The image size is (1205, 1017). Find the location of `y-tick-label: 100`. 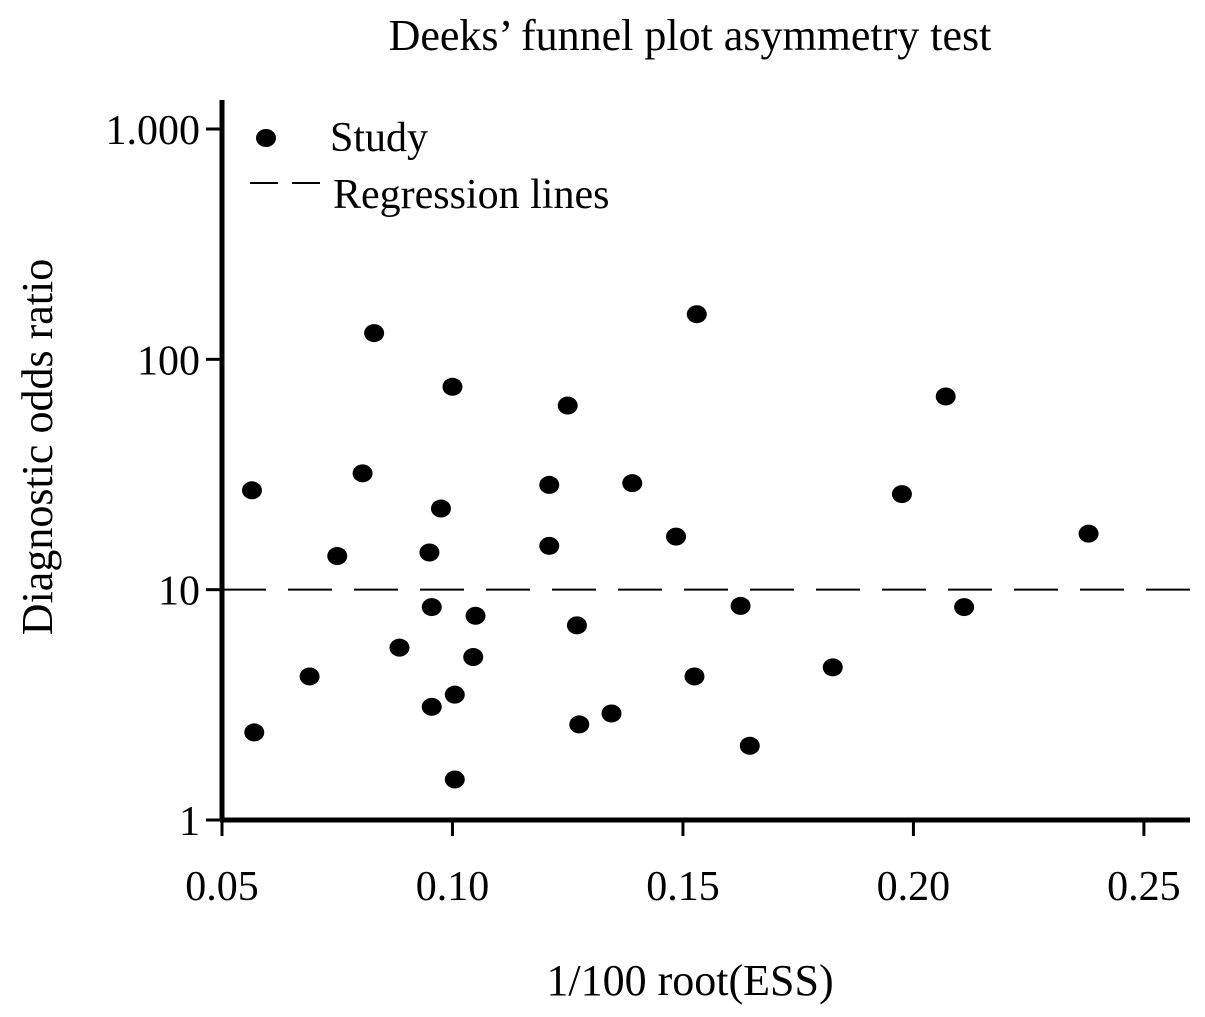

y-tick-label: 100 is located at coordinates (168, 361).